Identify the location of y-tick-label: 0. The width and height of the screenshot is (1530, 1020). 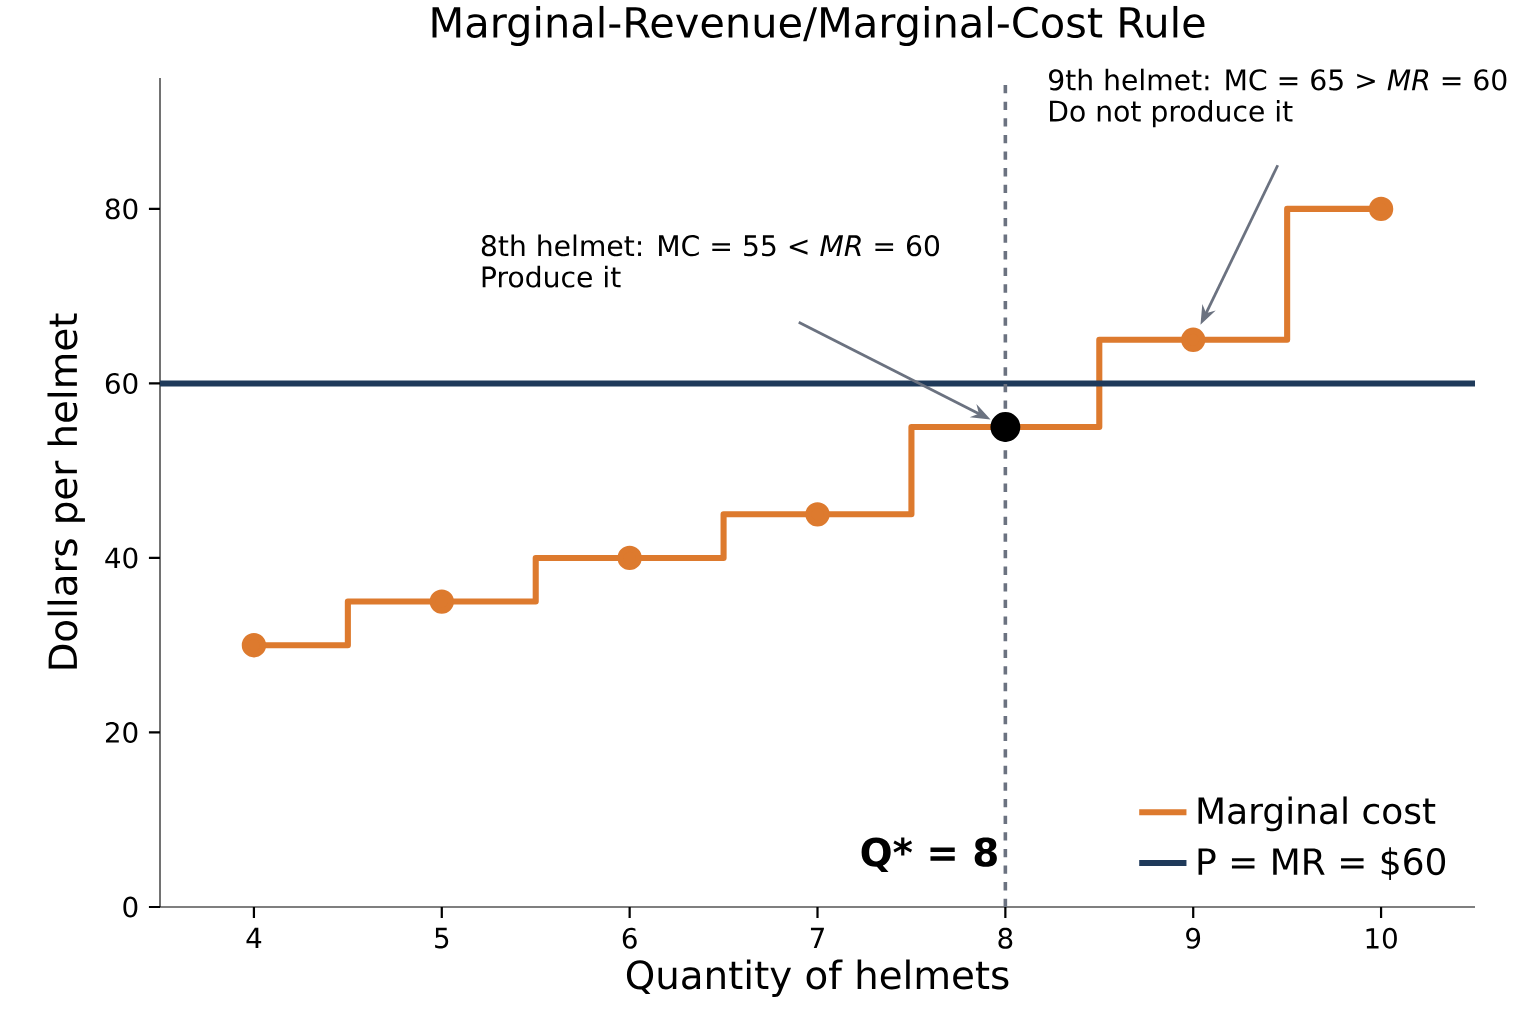
(130, 907).